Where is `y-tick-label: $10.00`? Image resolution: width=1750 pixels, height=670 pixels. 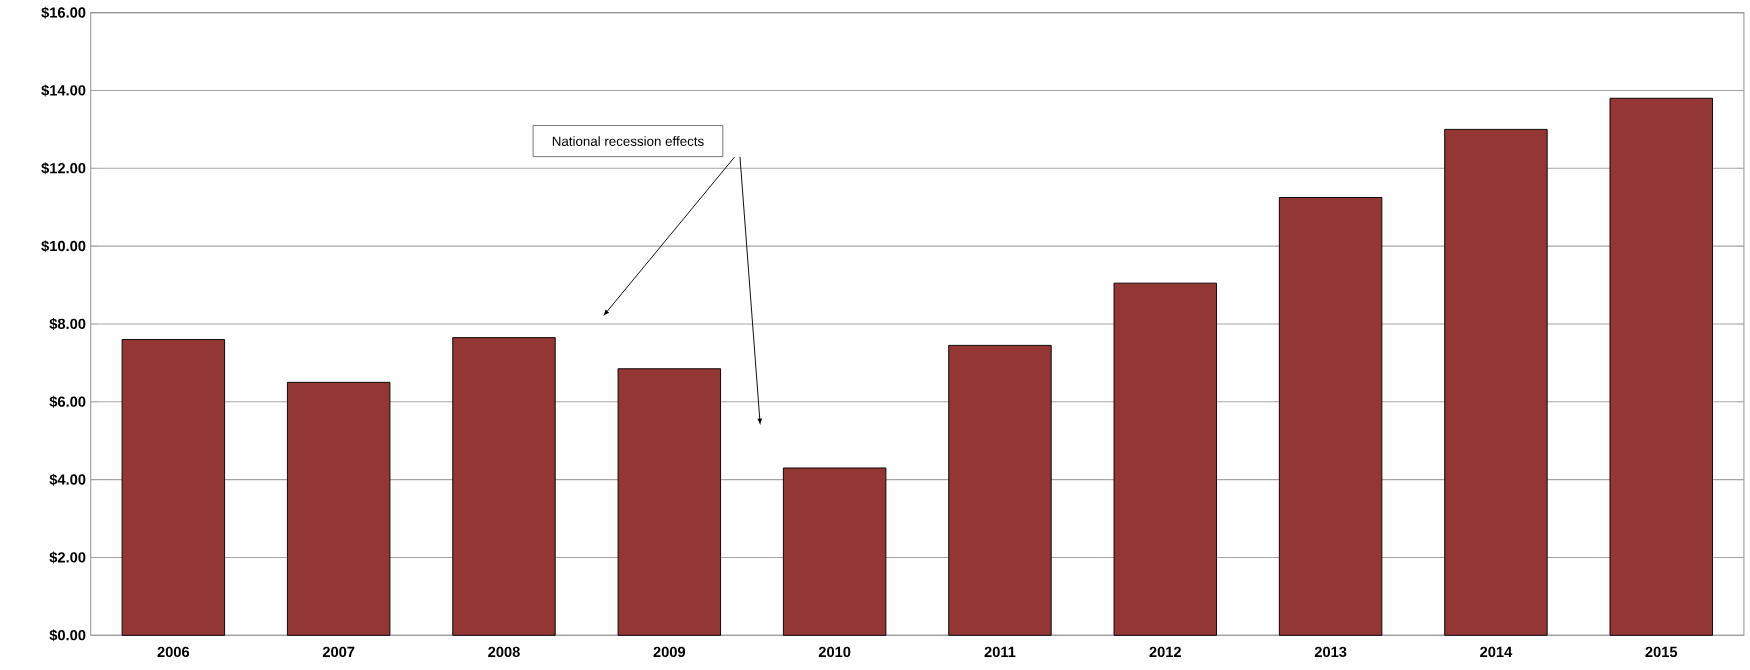
y-tick-label: $10.00 is located at coordinates (63, 246).